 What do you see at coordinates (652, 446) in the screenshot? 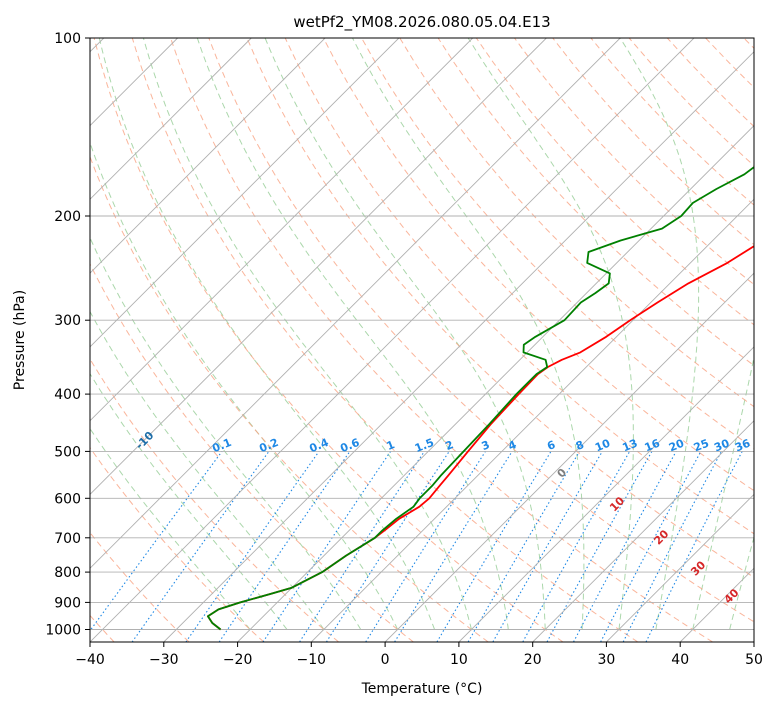
I see `mixing-ratio-label: 16` at bounding box center [652, 446].